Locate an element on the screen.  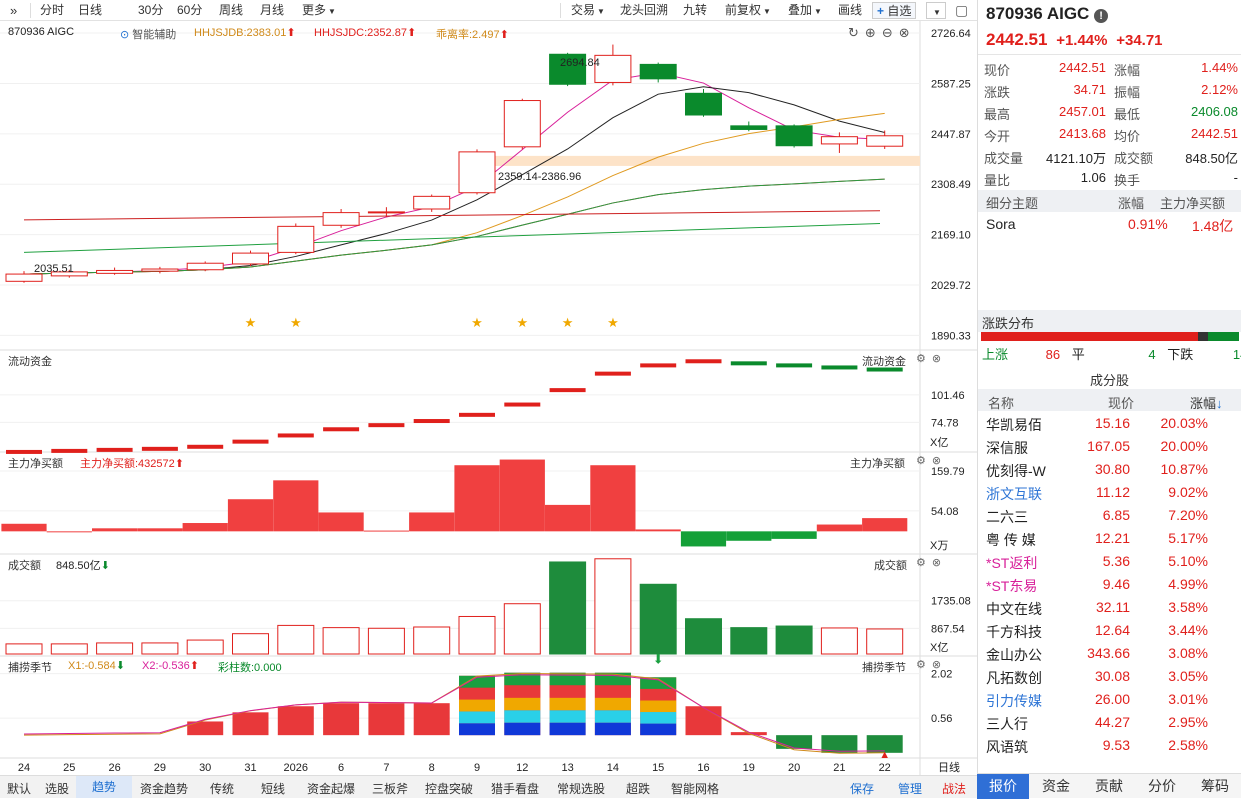
col-name: 名称 is located at coordinates (1001, 403).